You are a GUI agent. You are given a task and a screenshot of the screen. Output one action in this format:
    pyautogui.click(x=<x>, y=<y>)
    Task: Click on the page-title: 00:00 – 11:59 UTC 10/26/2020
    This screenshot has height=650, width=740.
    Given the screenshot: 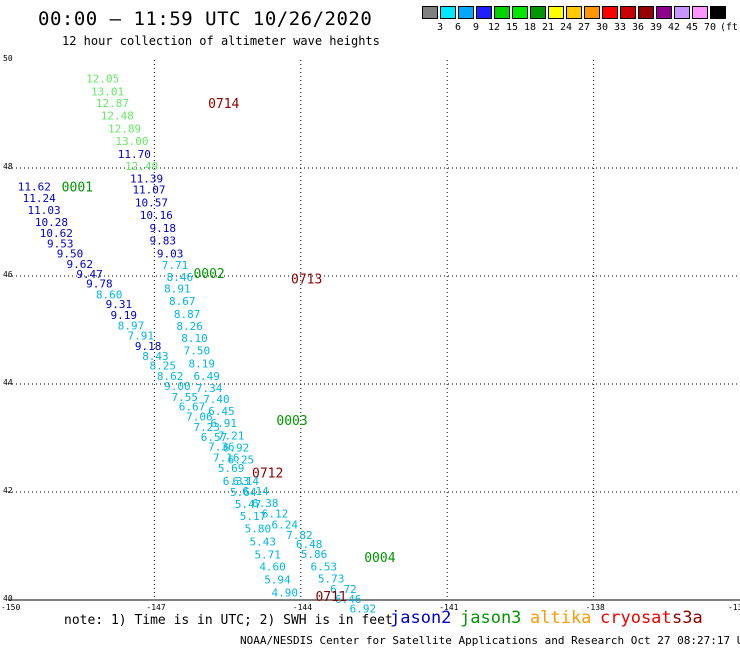 What is the action you would take?
    pyautogui.click(x=205, y=19)
    